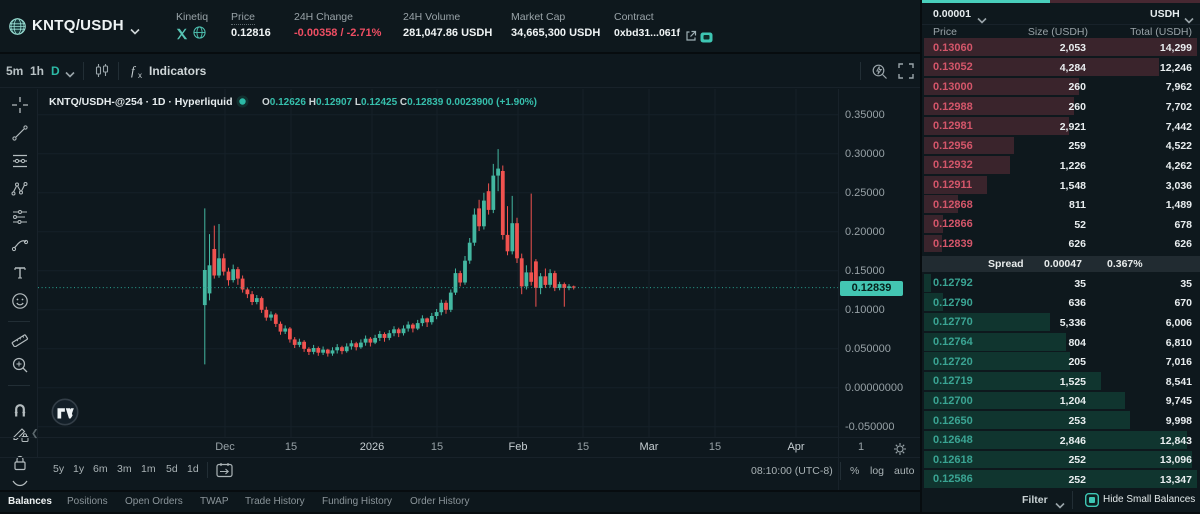 Image resolution: width=1200 pixels, height=514 pixels. What do you see at coordinates (140, 75) in the screenshot?
I see `svg-text: x` at bounding box center [140, 75].